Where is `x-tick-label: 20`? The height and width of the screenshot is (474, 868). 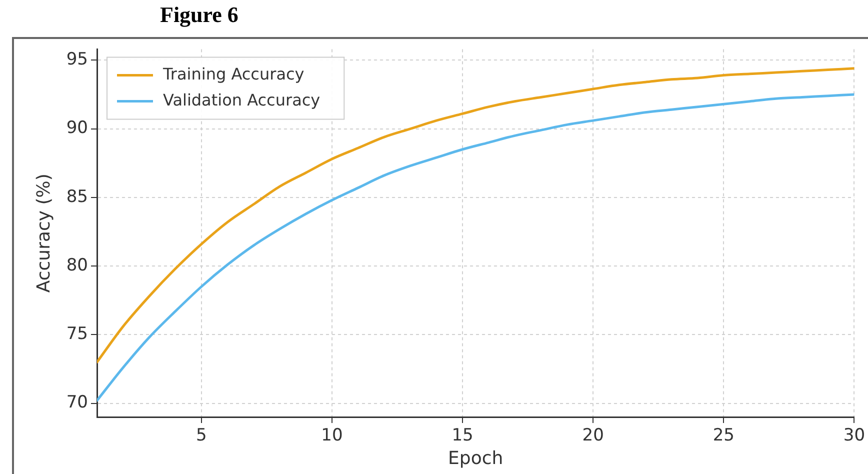 x-tick-label: 20 is located at coordinates (593, 436).